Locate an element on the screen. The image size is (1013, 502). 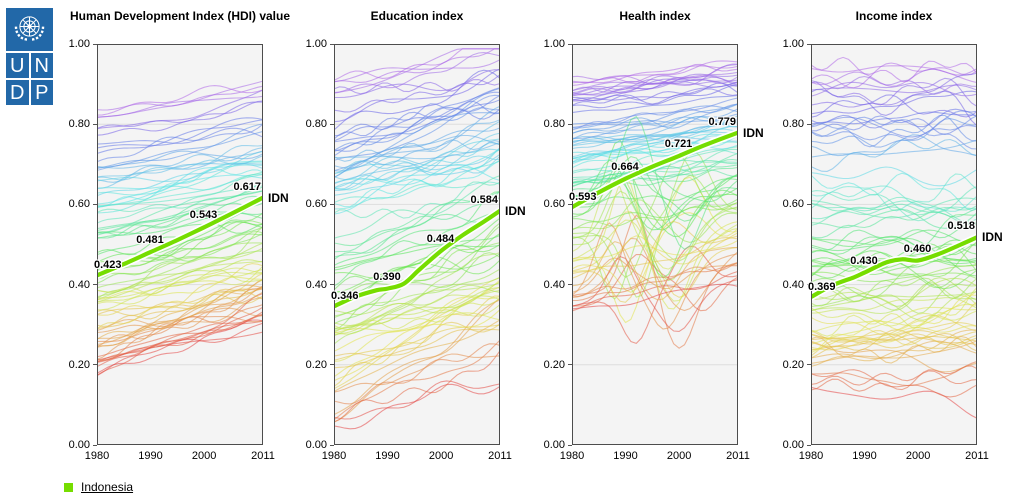
undp-letters: U N D P is located at coordinates (29, 79).